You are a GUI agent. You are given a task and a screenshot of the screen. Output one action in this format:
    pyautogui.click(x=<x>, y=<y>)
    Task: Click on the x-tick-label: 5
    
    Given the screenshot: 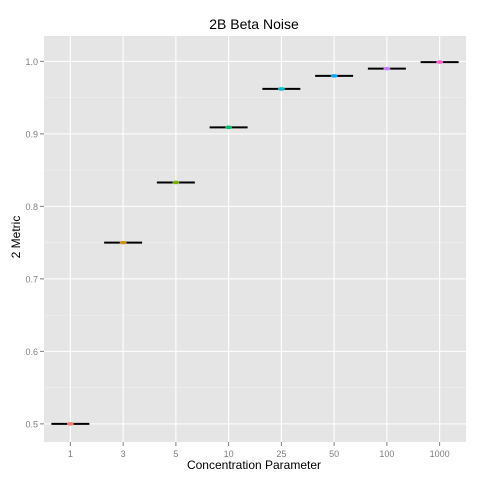 What is the action you would take?
    pyautogui.click(x=175, y=454)
    